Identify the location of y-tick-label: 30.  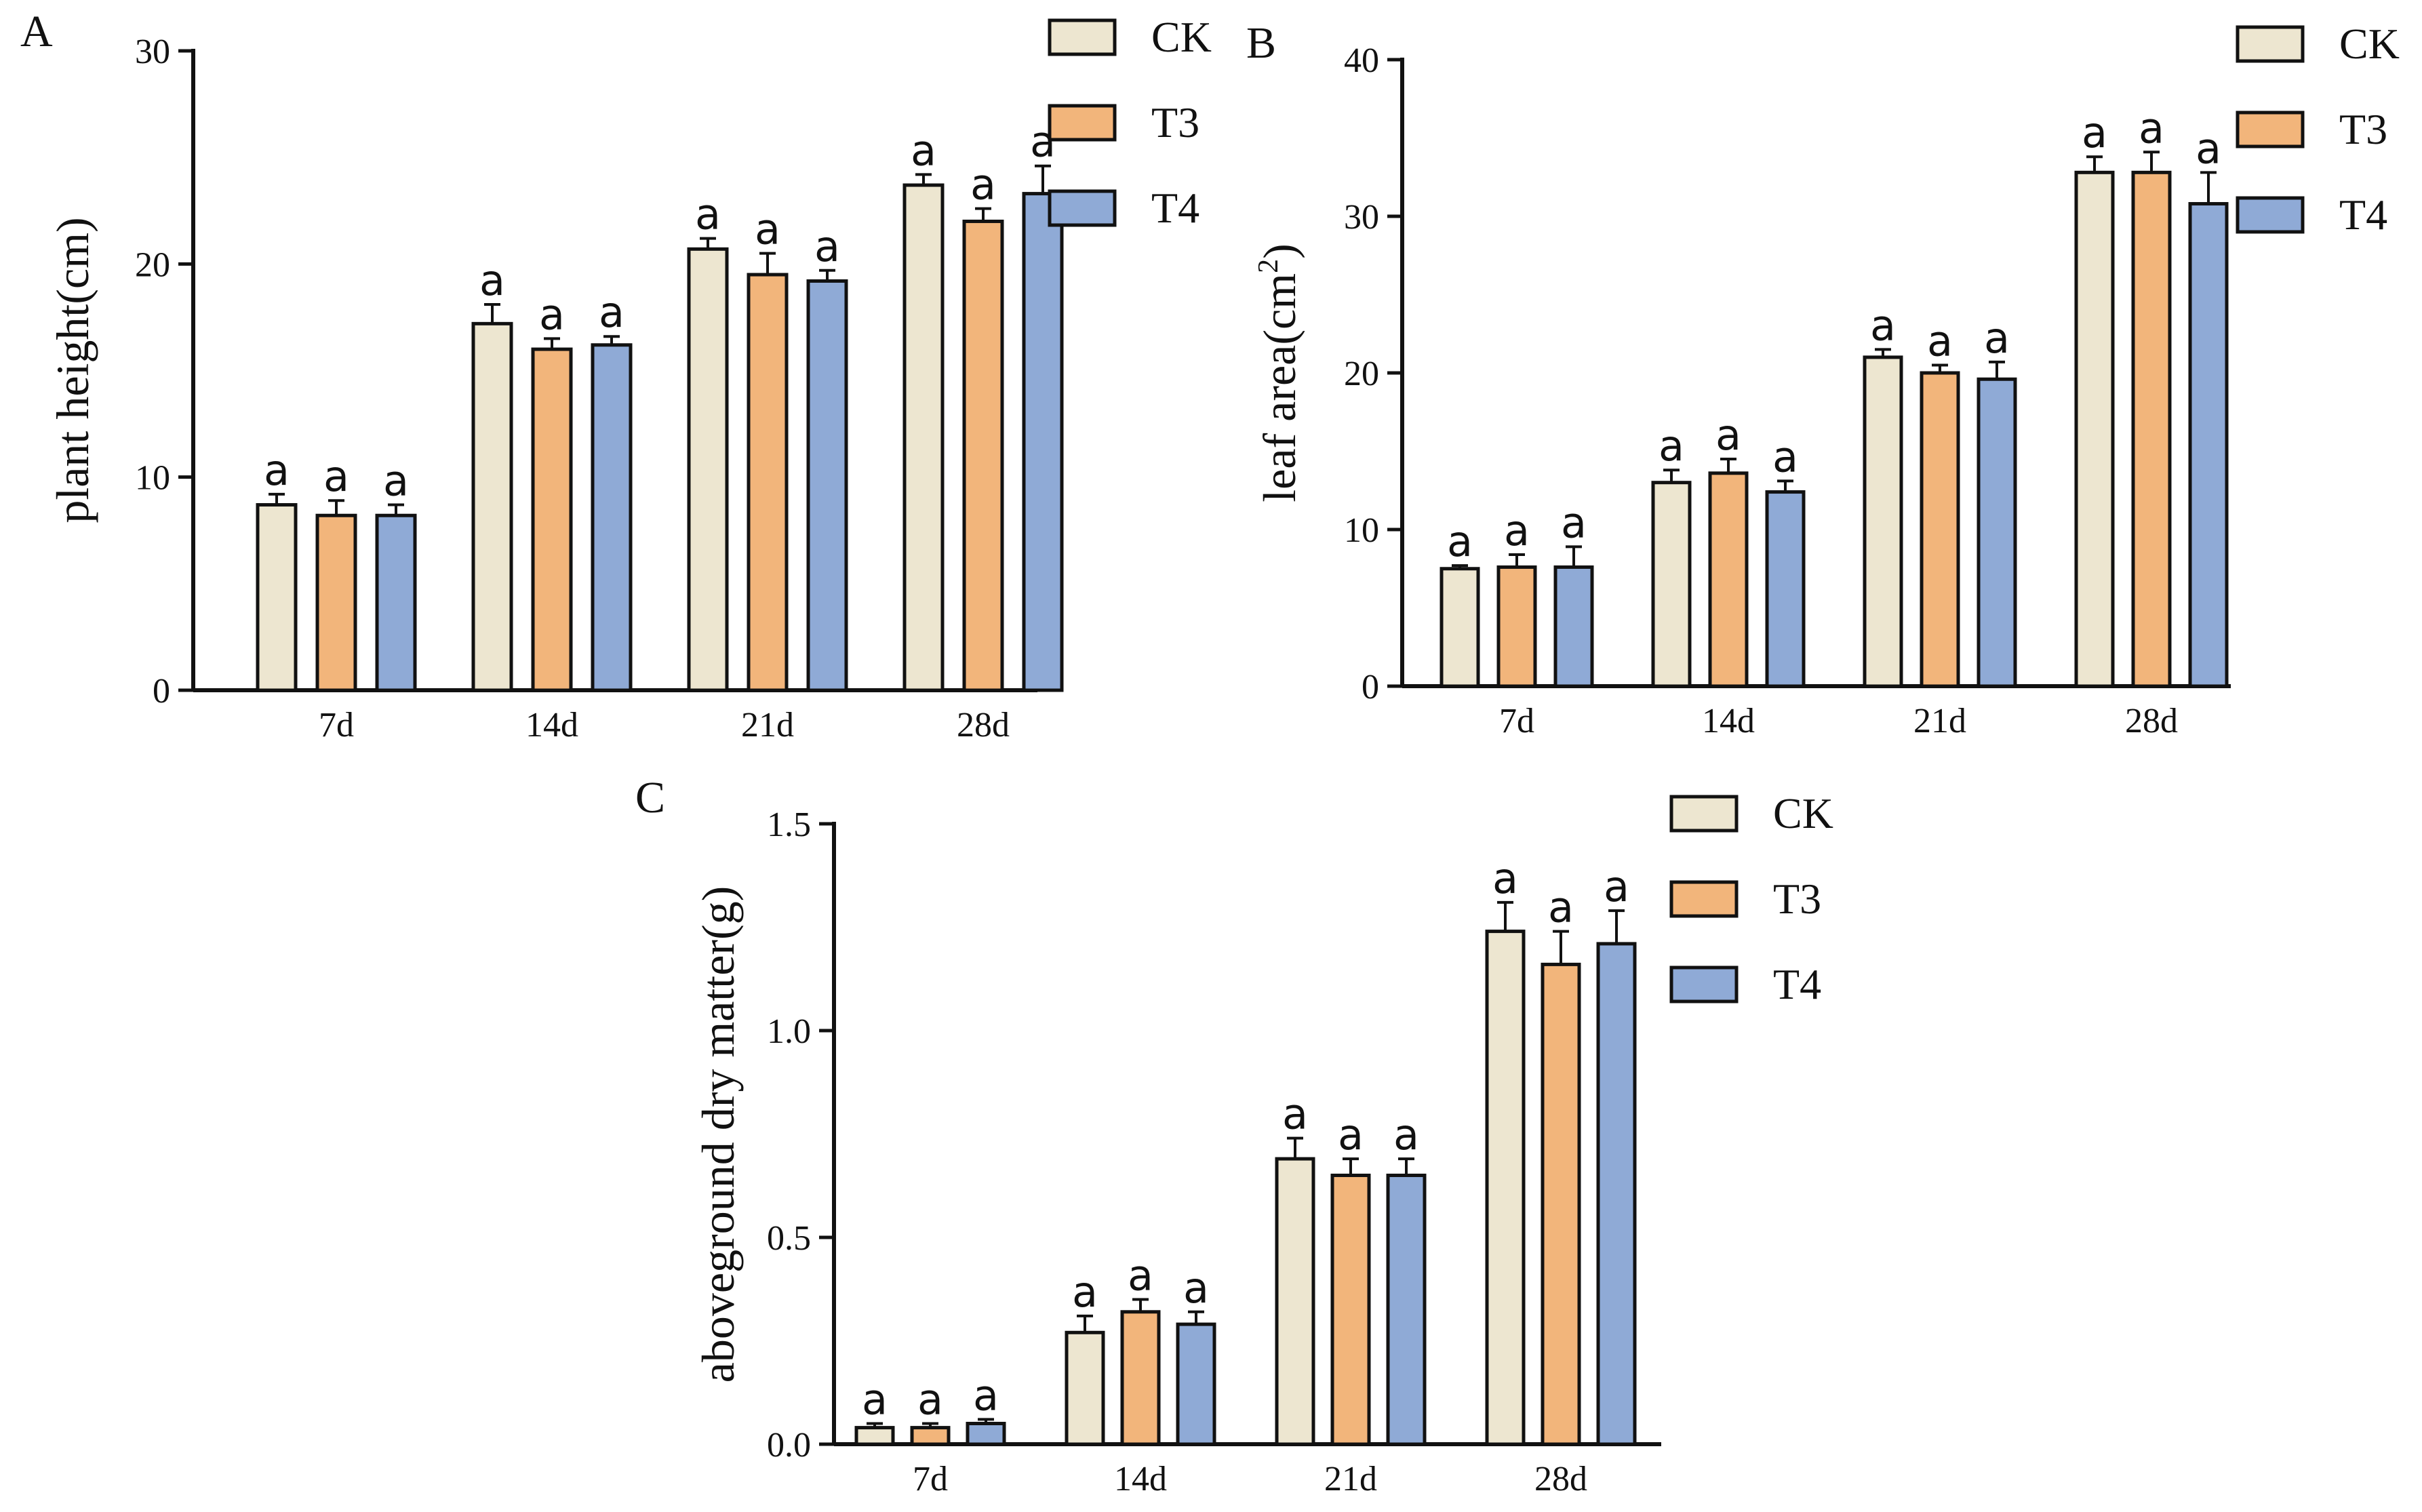
(1361, 218).